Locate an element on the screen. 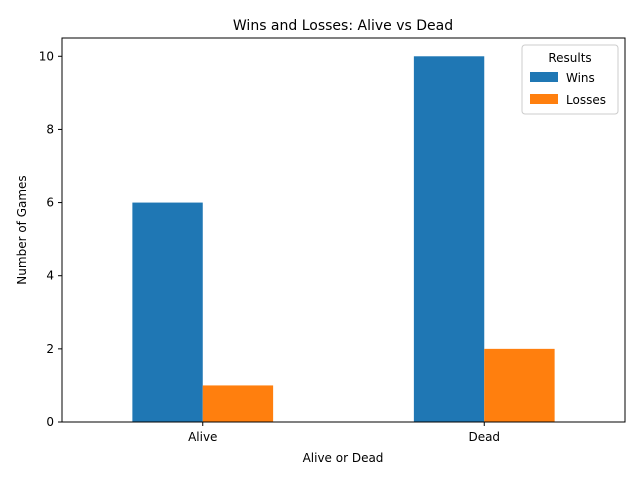 Image resolution: width=640 pixels, height=480 pixels. x-tick-label: Dead is located at coordinates (484, 437).